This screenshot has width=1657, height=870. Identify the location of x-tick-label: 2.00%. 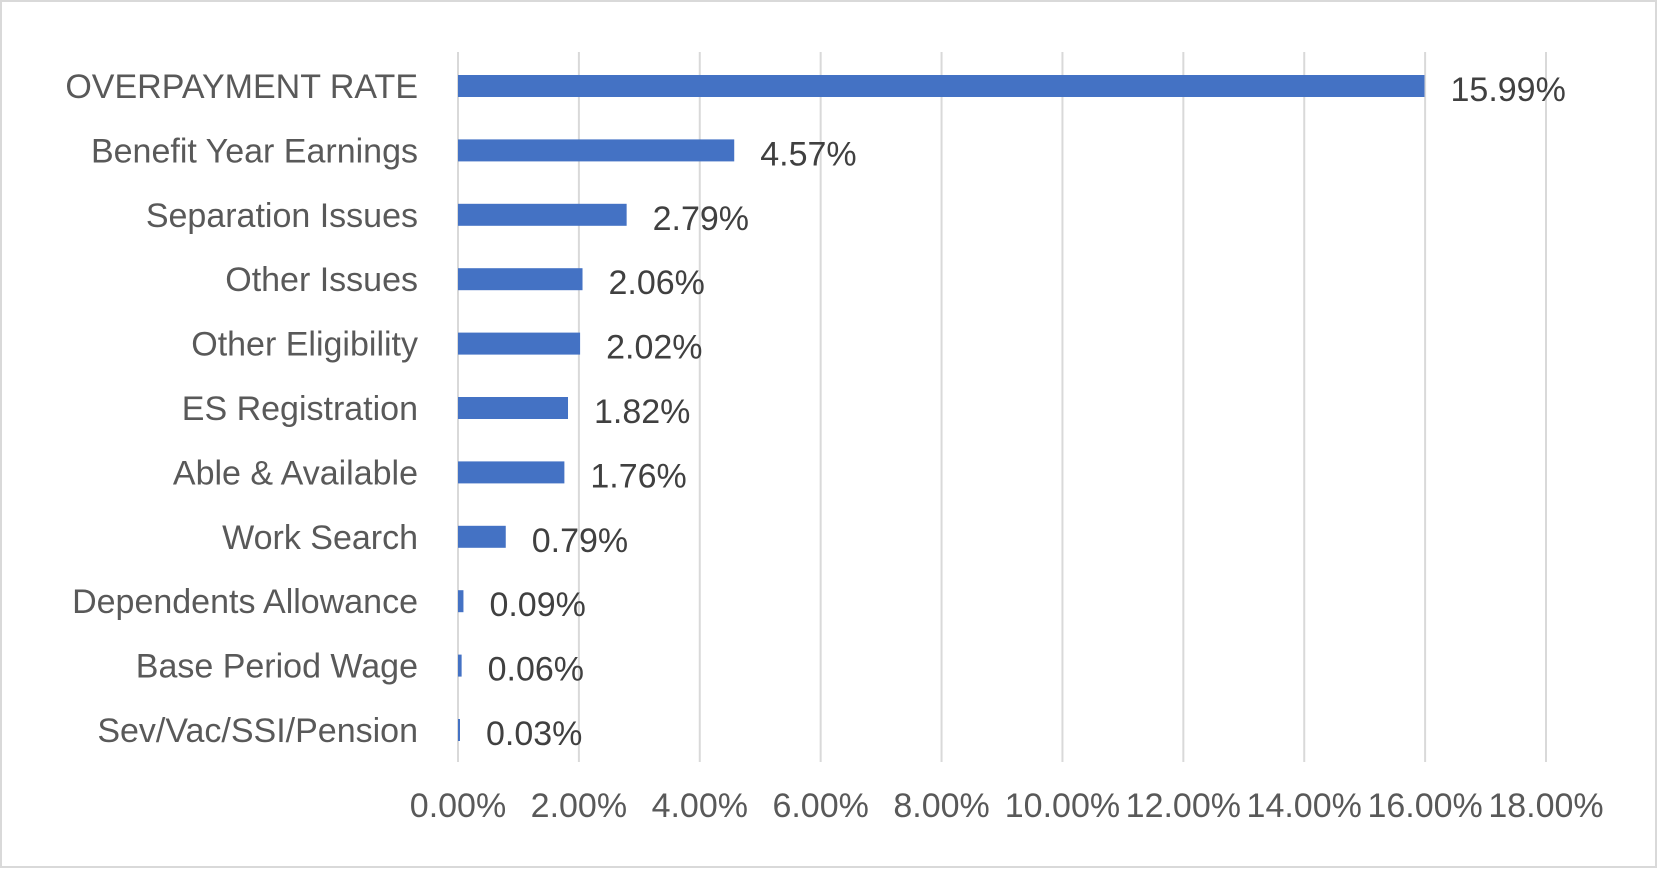
(579, 806).